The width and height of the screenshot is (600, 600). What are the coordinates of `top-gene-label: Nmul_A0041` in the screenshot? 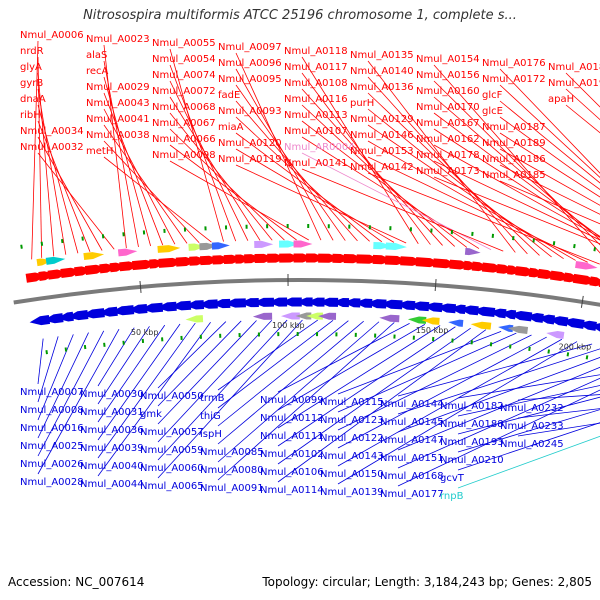 It's located at (118, 119).